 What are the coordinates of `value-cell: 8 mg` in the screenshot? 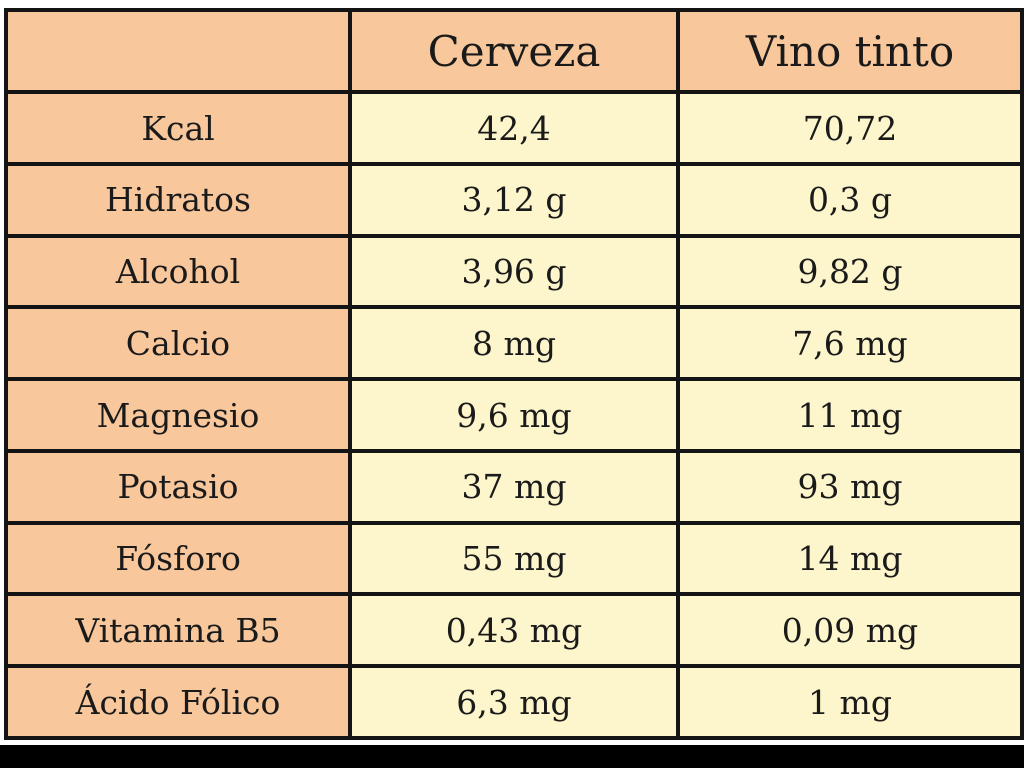 It's located at (514, 343).